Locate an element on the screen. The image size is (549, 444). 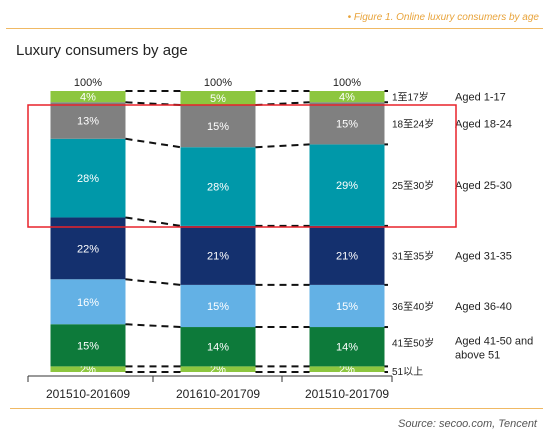
legend-en-label: Aged 41-50 and is located at coordinates (494, 342).